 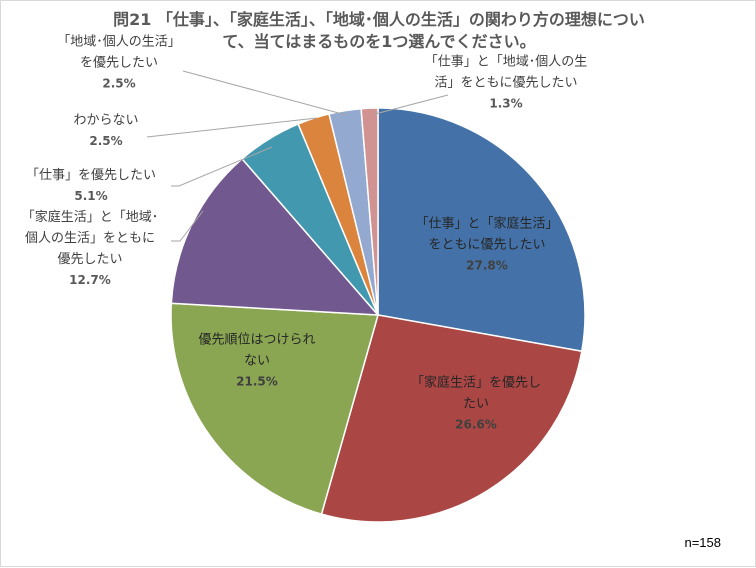 I want to click on slice-value-label-5: 5.1%, so click(x=90, y=196).